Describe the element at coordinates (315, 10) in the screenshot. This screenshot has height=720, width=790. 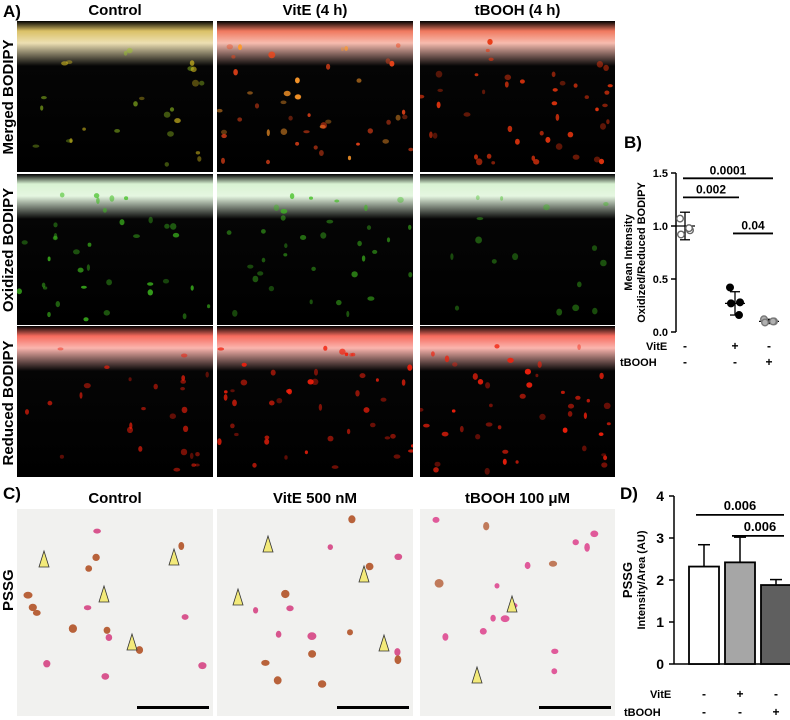
I see `panel-a-col-title-vite: VitE (4 h)` at that location.